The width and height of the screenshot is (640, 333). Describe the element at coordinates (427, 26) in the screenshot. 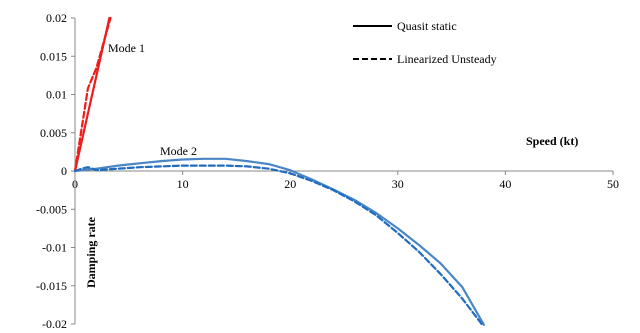

I see `legend-label-quasi-static: Quasit static` at that location.